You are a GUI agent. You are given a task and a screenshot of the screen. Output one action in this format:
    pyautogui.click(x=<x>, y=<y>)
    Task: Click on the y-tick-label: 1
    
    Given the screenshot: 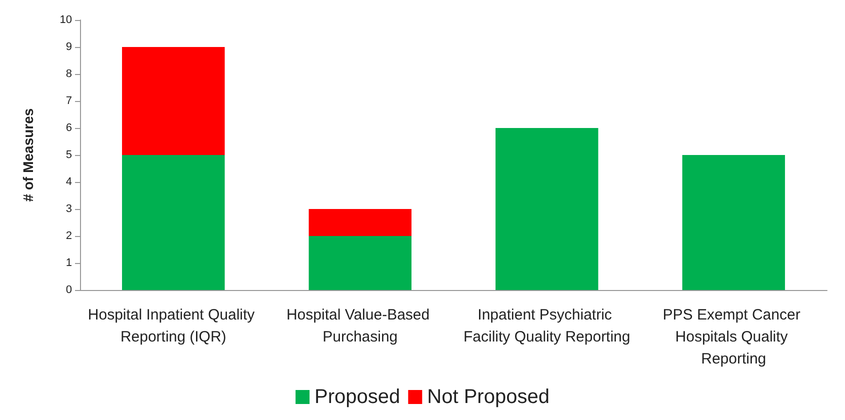 What is the action you would take?
    pyautogui.click(x=69, y=263)
    